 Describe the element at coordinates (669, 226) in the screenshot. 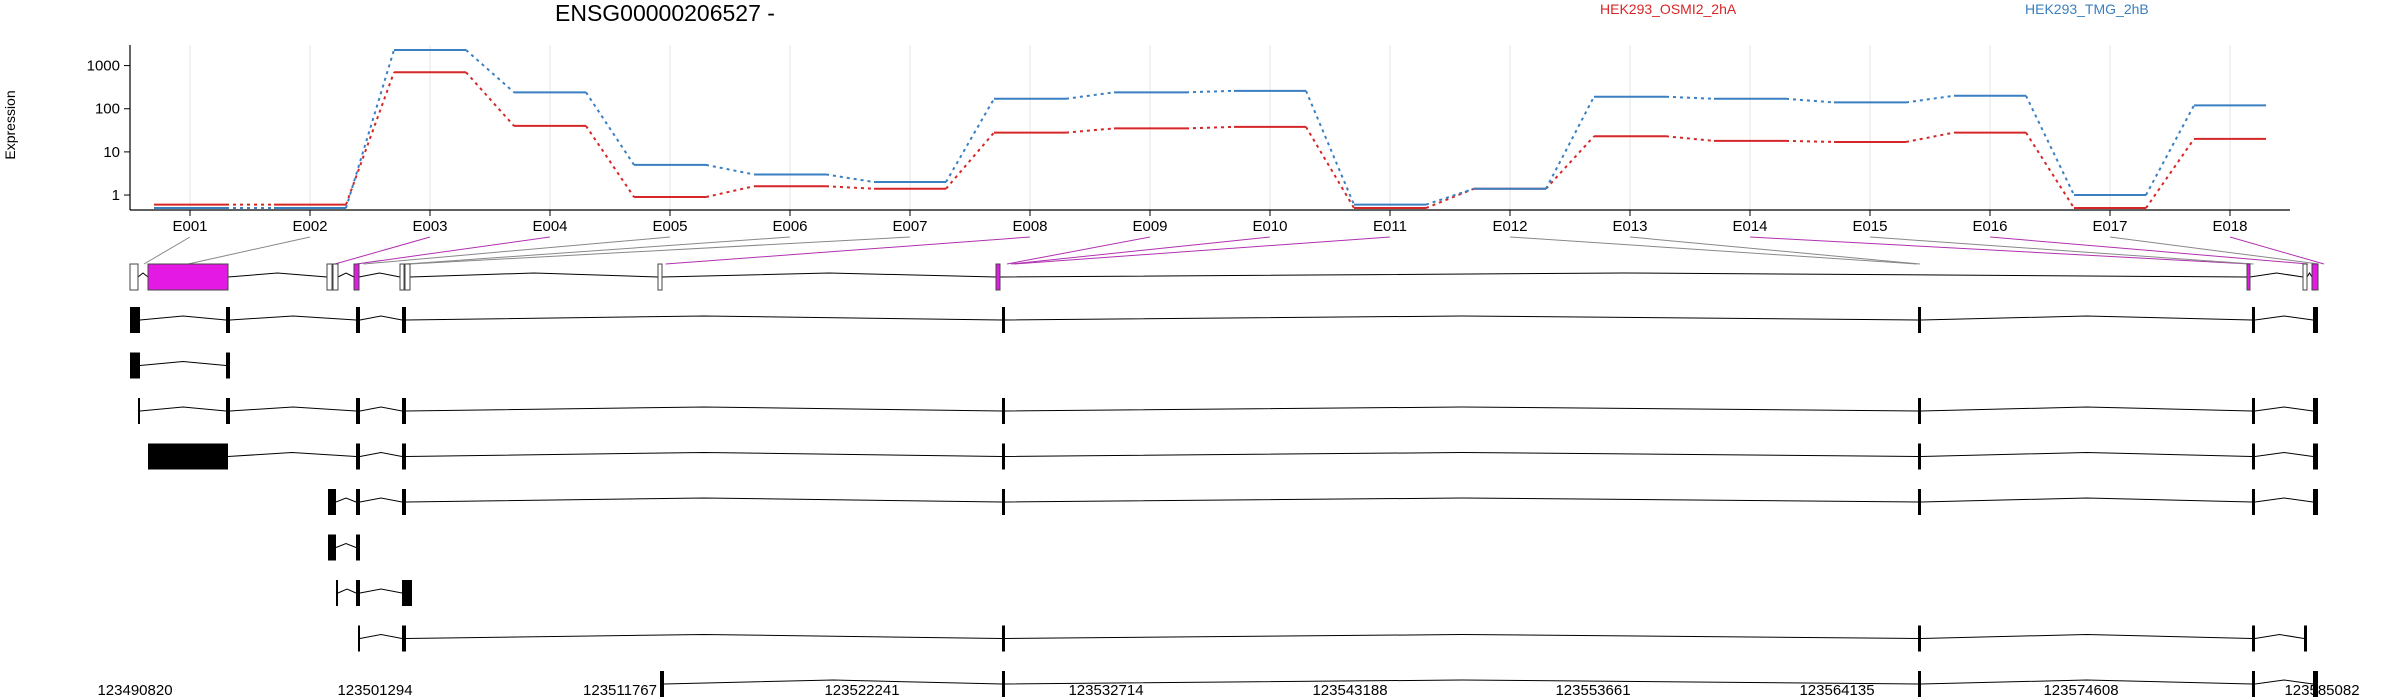

I see `x-tick-label: E005` at that location.